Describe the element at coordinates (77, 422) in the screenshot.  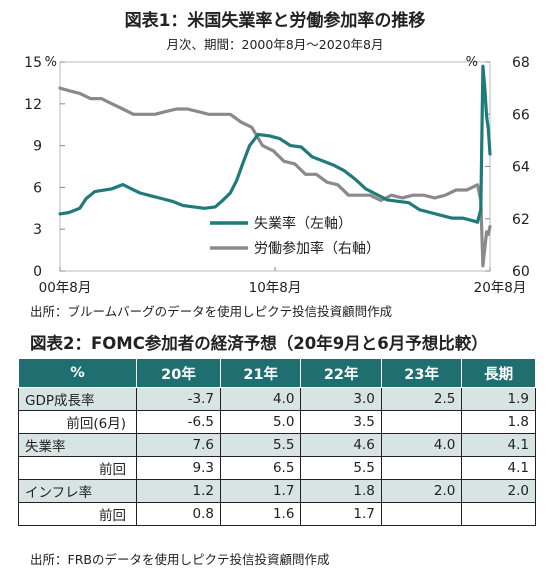
I see `row-label: 前回(6月)` at that location.